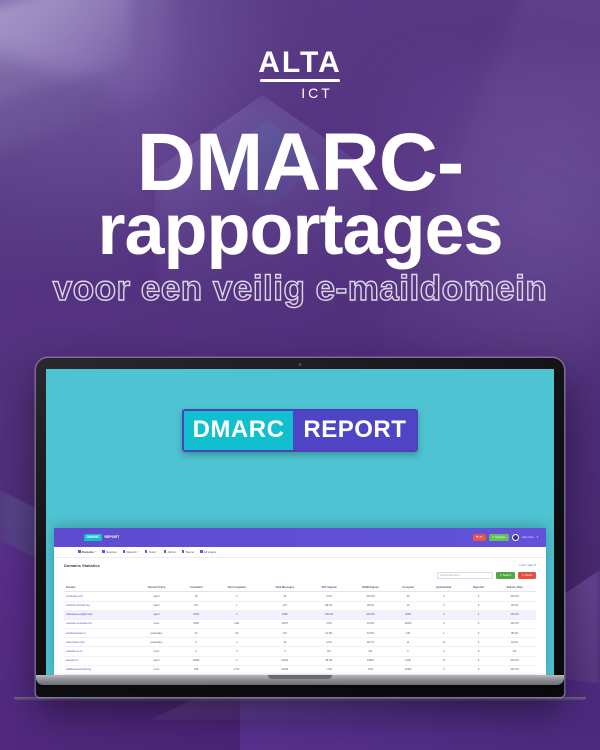 The width and height of the screenshot is (600, 750). What do you see at coordinates (151, 552) in the screenshot?
I see `menu-item-tools: Tools ▾` at bounding box center [151, 552].